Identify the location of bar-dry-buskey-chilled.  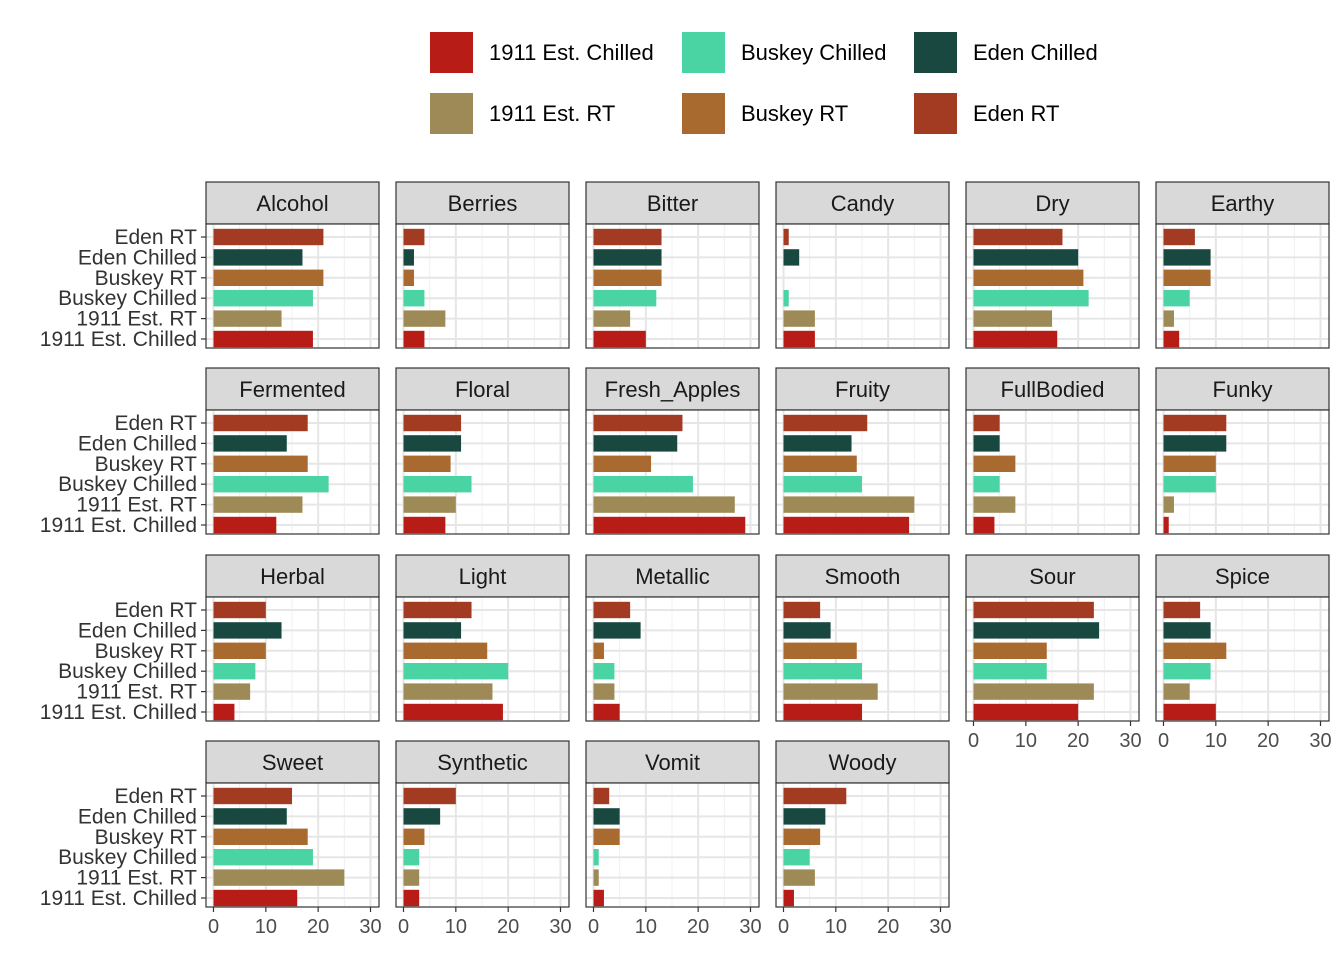
(1031, 298).